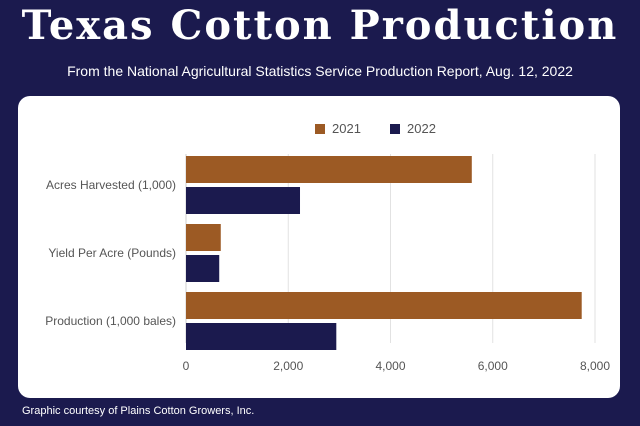 Image resolution: width=640 pixels, height=426 pixels. What do you see at coordinates (346, 128) in the screenshot?
I see `legend-label-2021: 2021` at bounding box center [346, 128].